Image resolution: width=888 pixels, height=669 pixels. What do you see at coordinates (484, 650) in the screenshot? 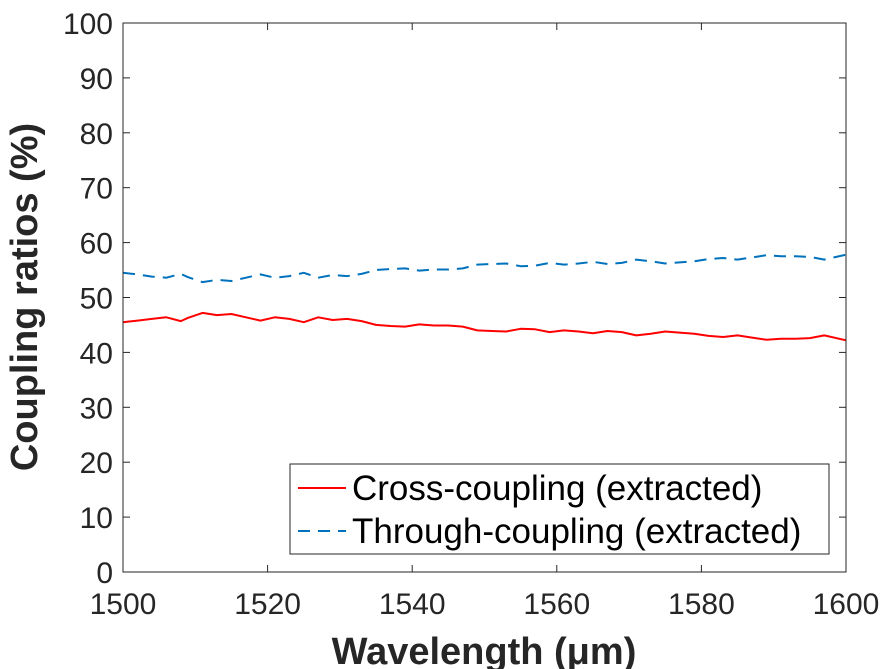
I see `x-axis-label: Wavelength (μm)` at bounding box center [484, 650].